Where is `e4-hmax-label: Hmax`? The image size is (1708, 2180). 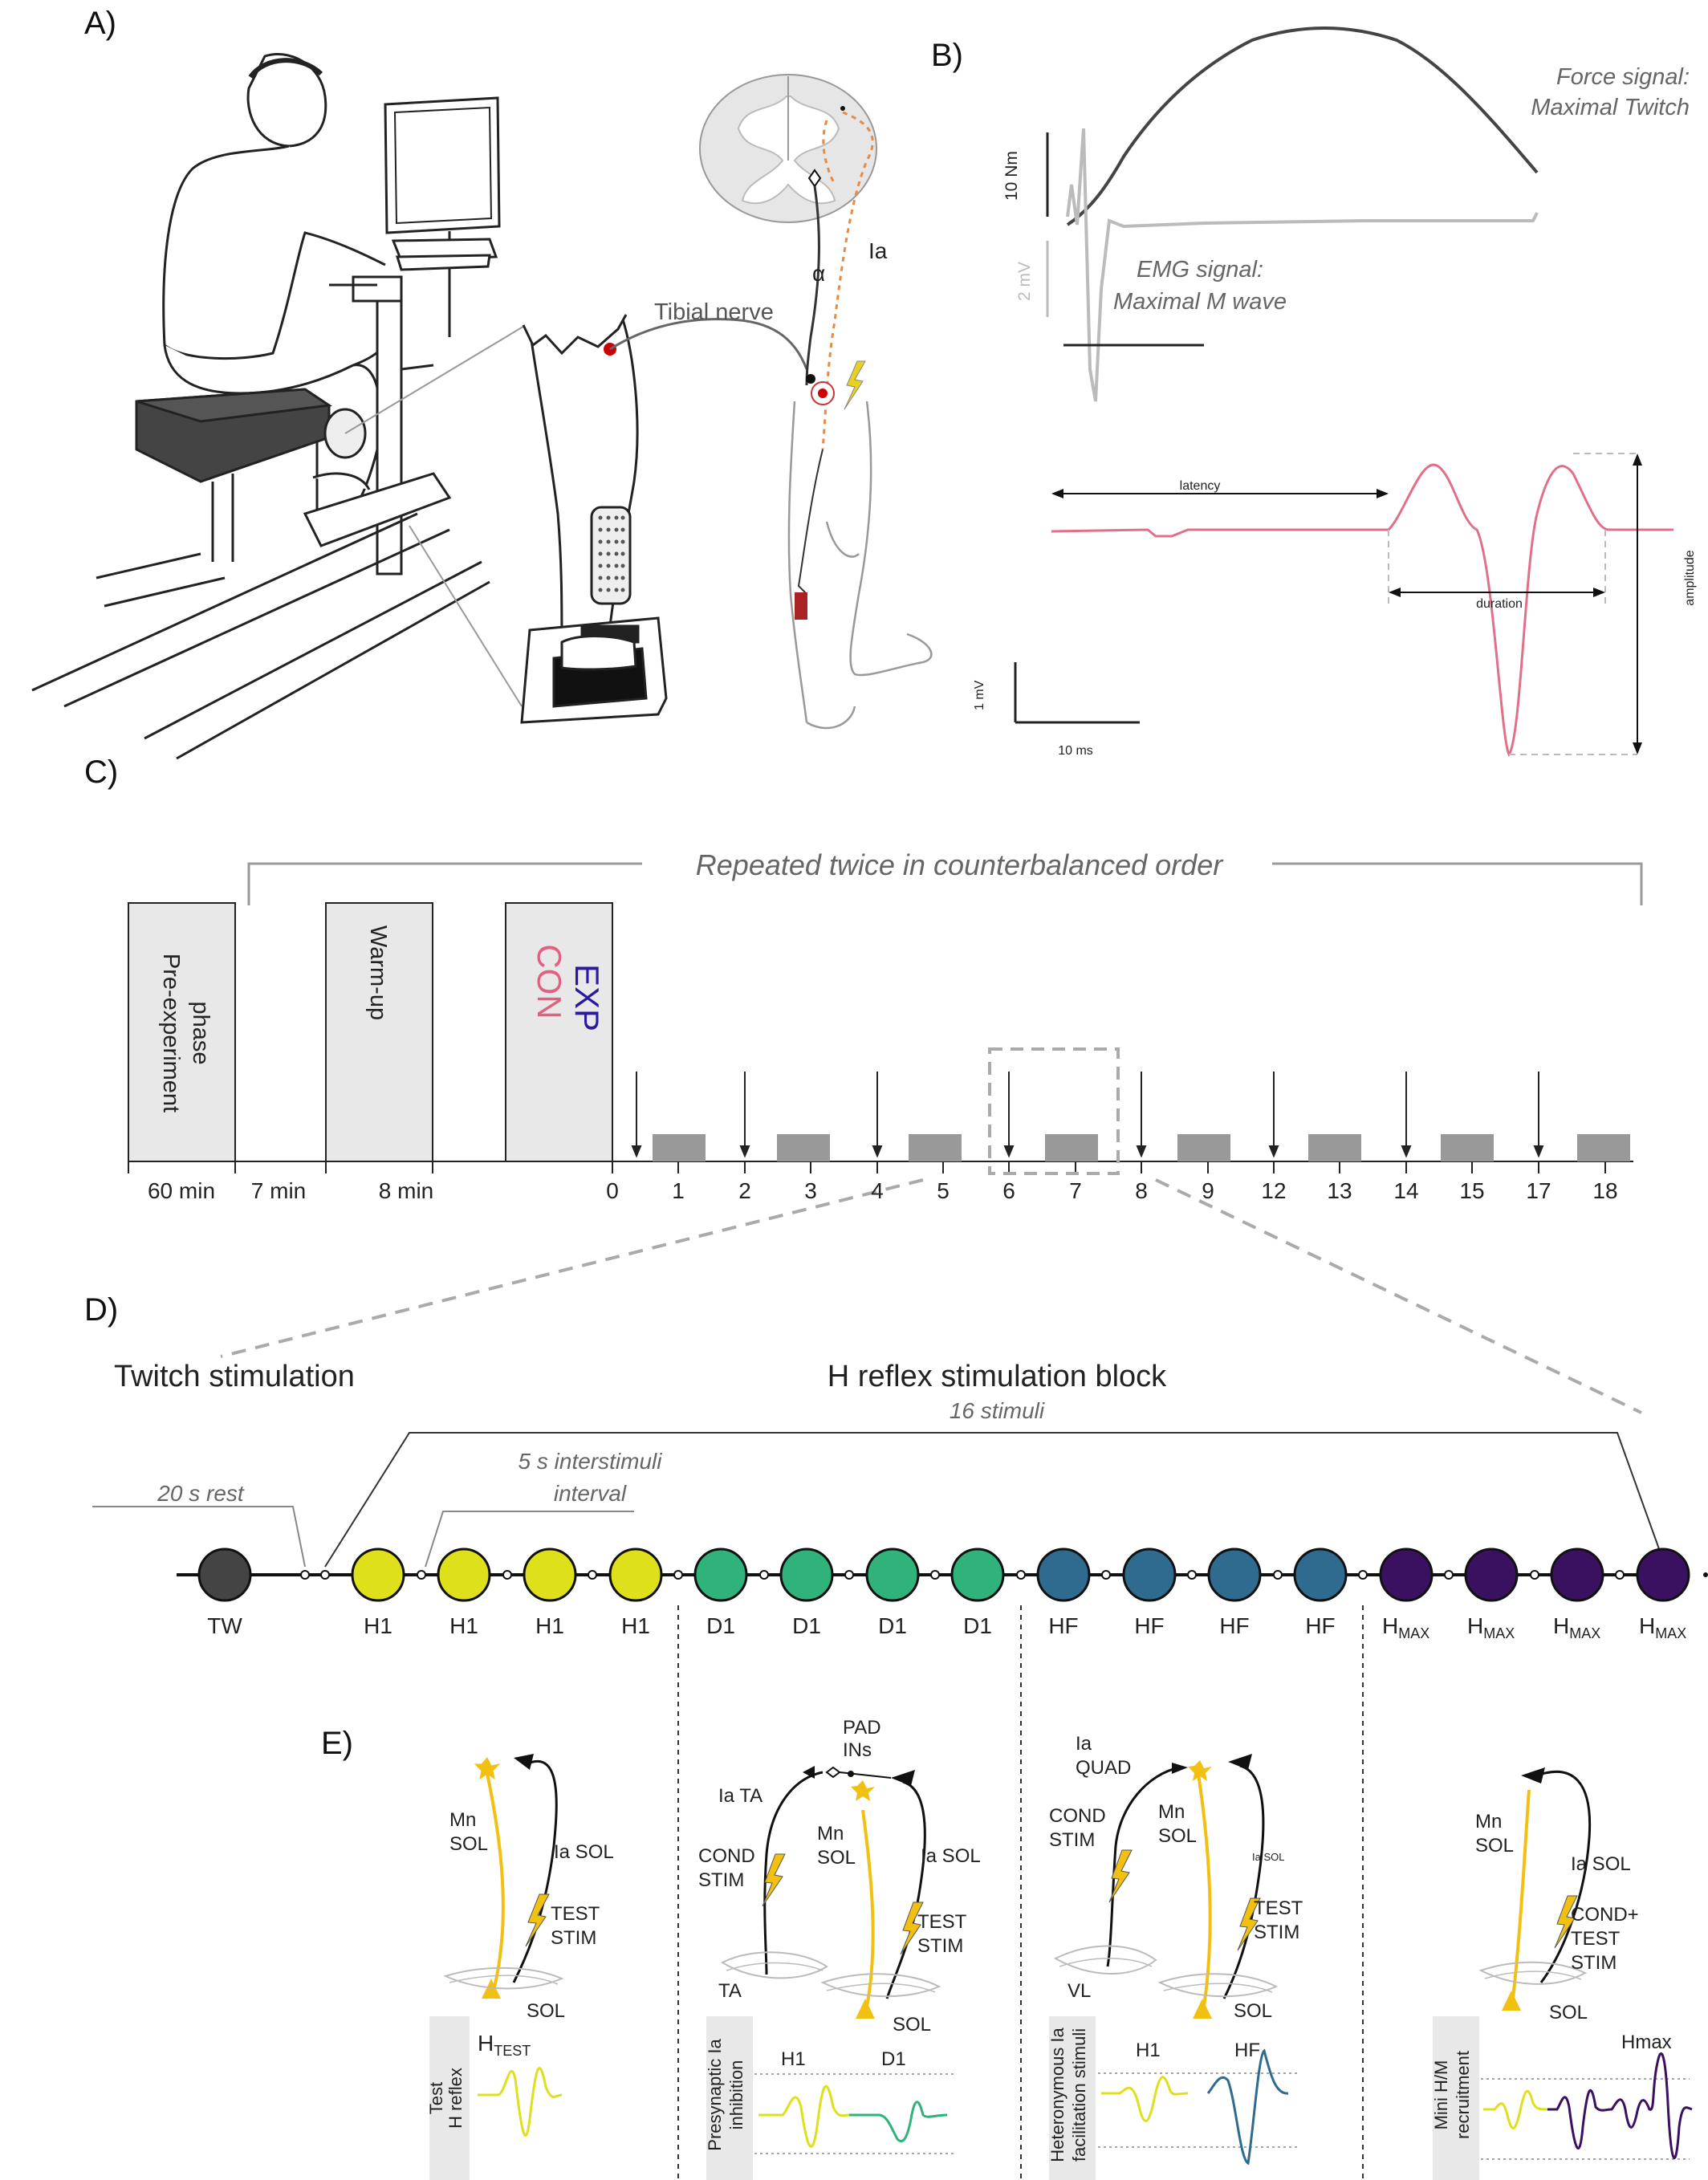
e4-hmax-label: Hmax is located at coordinates (1647, 2042).